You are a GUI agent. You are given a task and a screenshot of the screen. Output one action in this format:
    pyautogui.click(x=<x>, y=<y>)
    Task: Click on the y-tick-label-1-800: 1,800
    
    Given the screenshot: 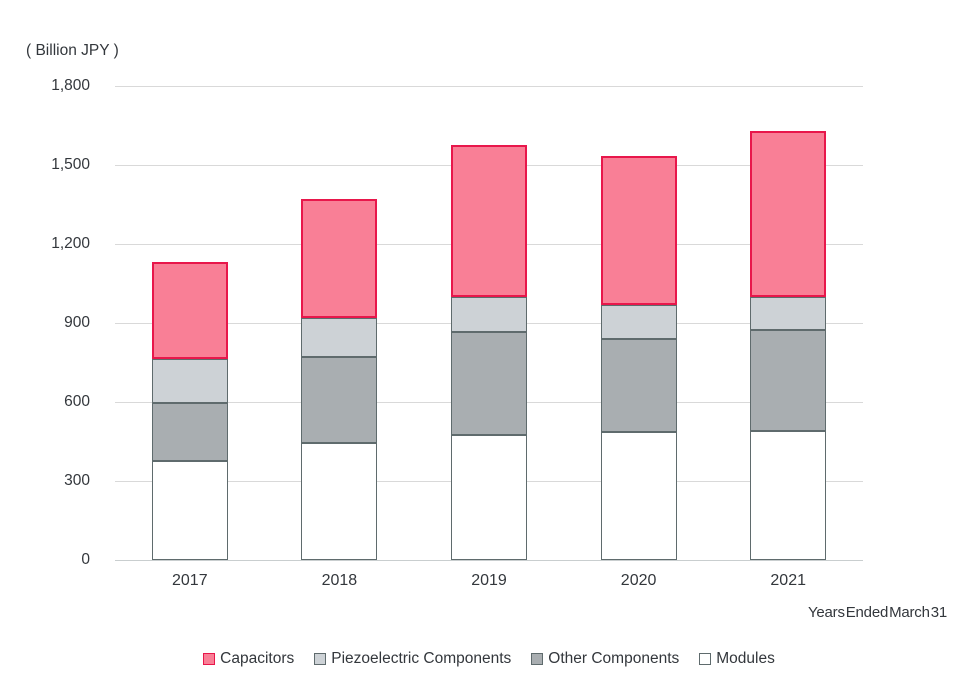 What is the action you would take?
    pyautogui.click(x=70, y=85)
    